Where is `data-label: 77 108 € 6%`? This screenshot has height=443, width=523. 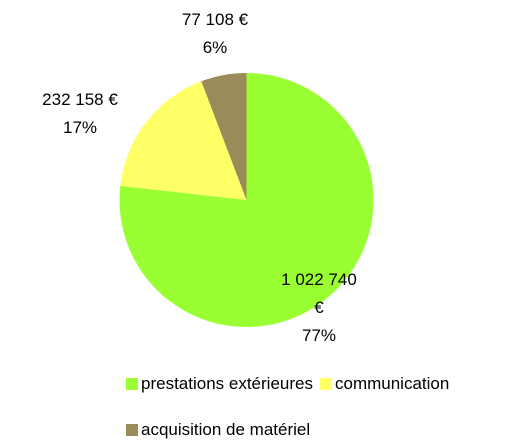
data-label: 77 108 € 6% is located at coordinates (215, 34).